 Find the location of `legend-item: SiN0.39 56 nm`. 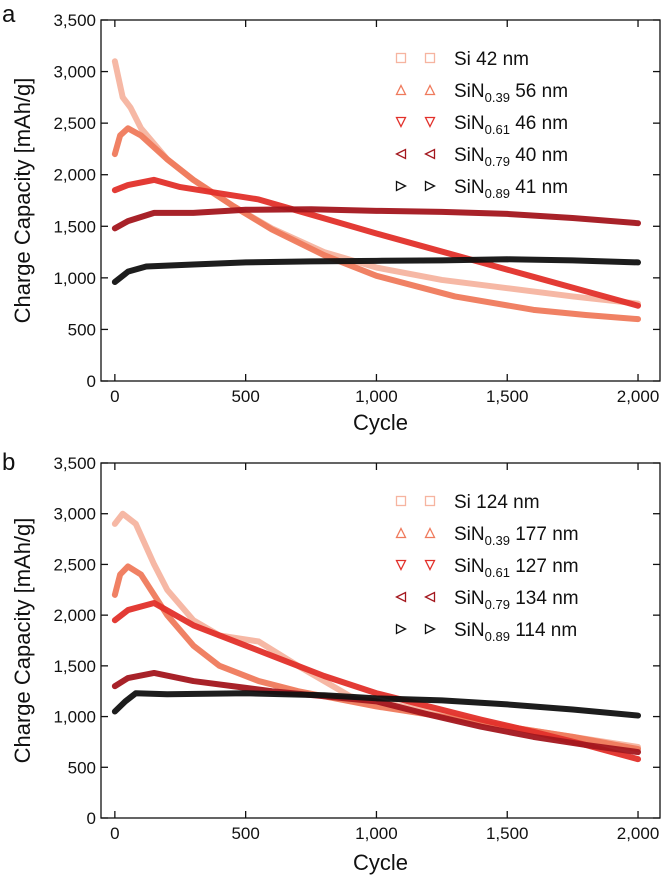

legend-item: SiN0.39 56 nm is located at coordinates (481, 93).